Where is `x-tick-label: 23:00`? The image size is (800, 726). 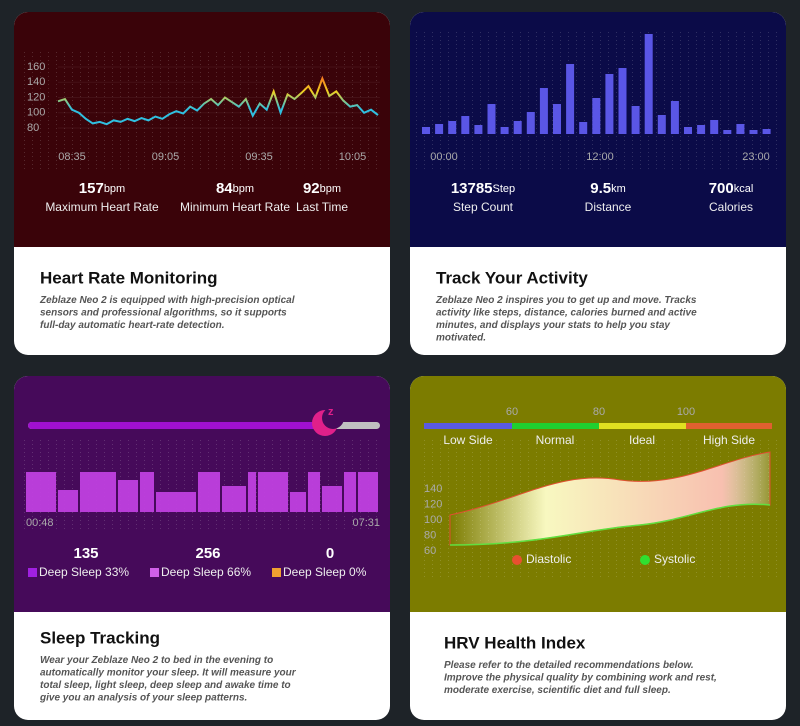
x-tick-label: 23:00 is located at coordinates (756, 157).